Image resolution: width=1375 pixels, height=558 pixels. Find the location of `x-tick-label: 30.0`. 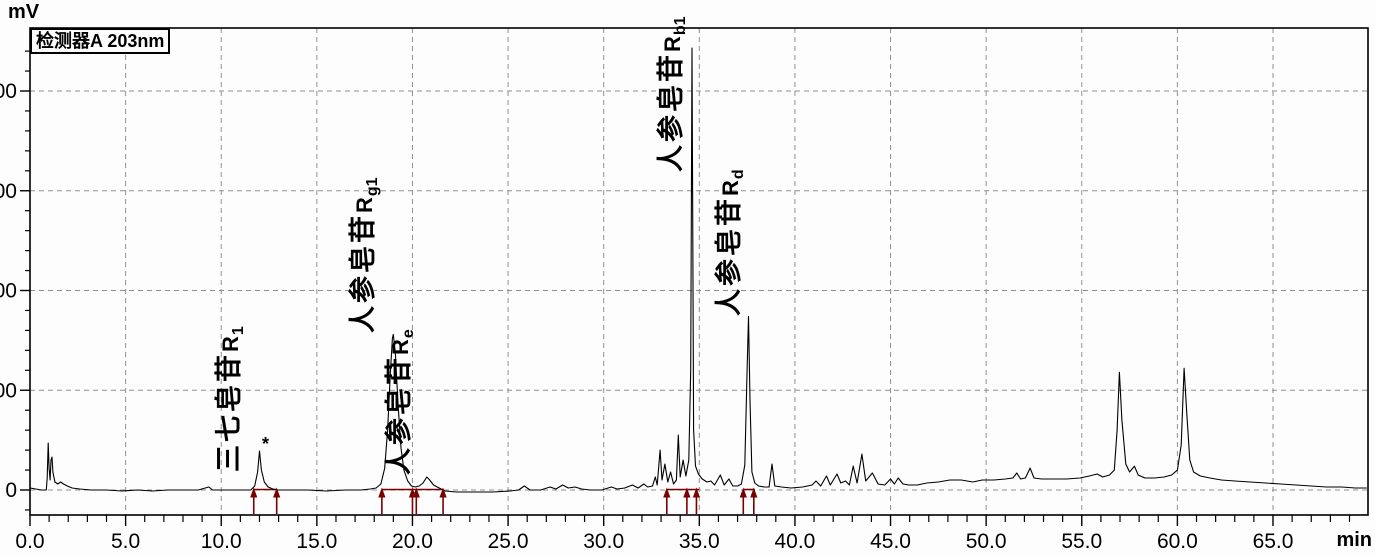

x-tick-label: 30.0 is located at coordinates (603, 541).